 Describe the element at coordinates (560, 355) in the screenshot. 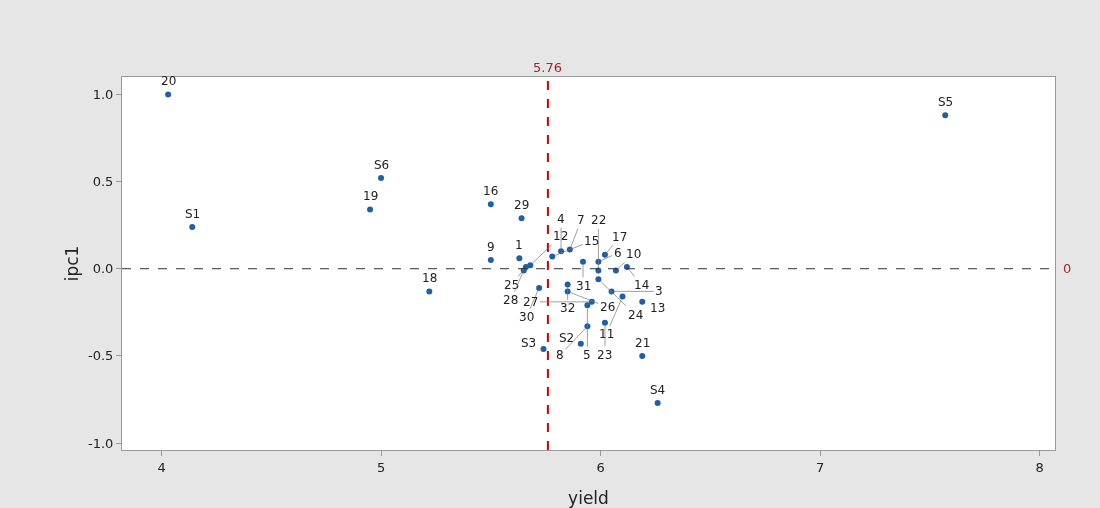

I see `annotation: 8` at that location.